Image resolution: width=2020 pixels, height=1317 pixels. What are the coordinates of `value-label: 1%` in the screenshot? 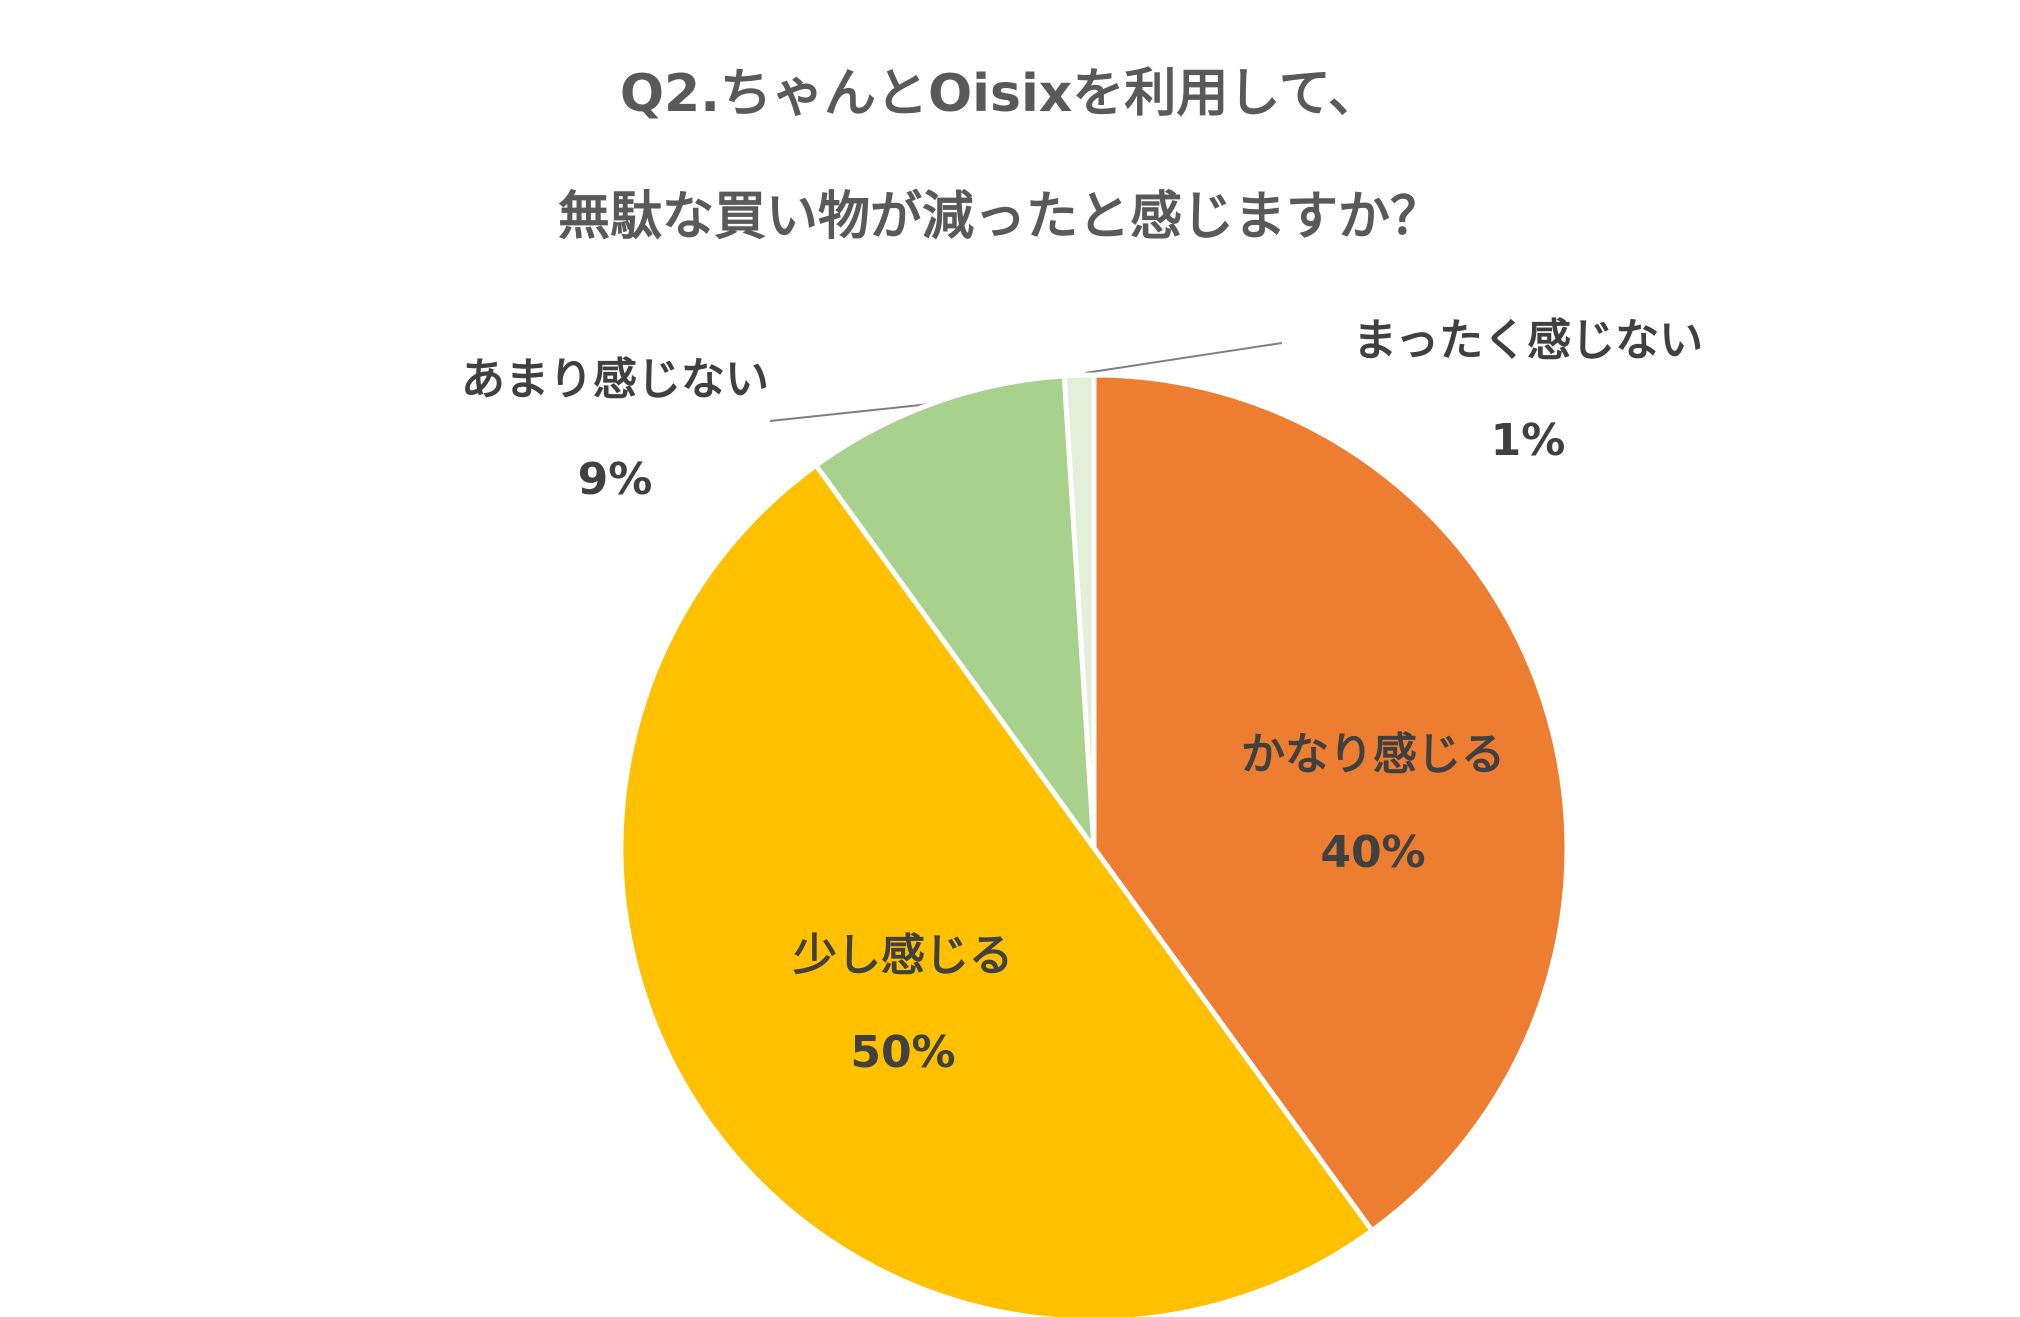 It's located at (1528, 440).